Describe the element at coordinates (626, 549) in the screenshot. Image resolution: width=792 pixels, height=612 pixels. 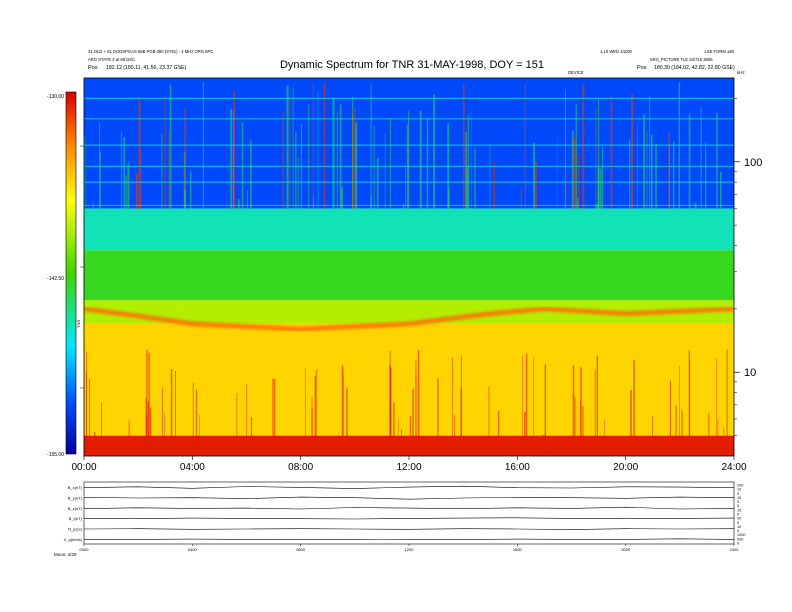
I see `timeseries-x-label: 2000` at that location.